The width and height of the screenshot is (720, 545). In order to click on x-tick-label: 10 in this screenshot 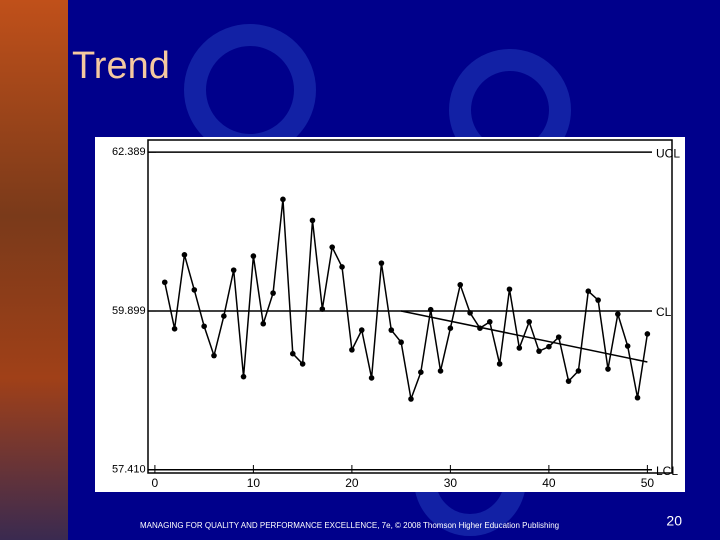, I will do `click(254, 483)`.